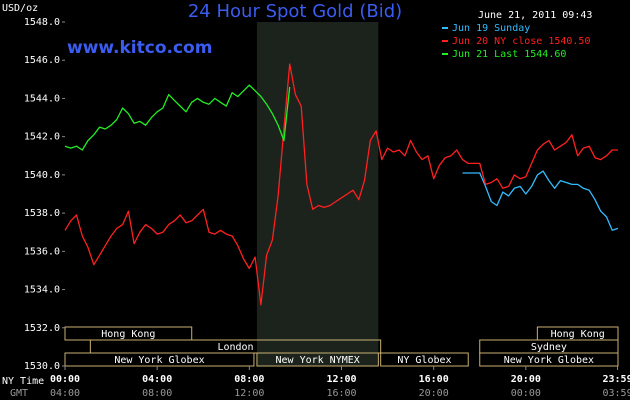 Image resolution: width=630 pixels, height=400 pixels. What do you see at coordinates (42, 60) in the screenshot?
I see `y-tick-label: 1546.0` at bounding box center [42, 60].